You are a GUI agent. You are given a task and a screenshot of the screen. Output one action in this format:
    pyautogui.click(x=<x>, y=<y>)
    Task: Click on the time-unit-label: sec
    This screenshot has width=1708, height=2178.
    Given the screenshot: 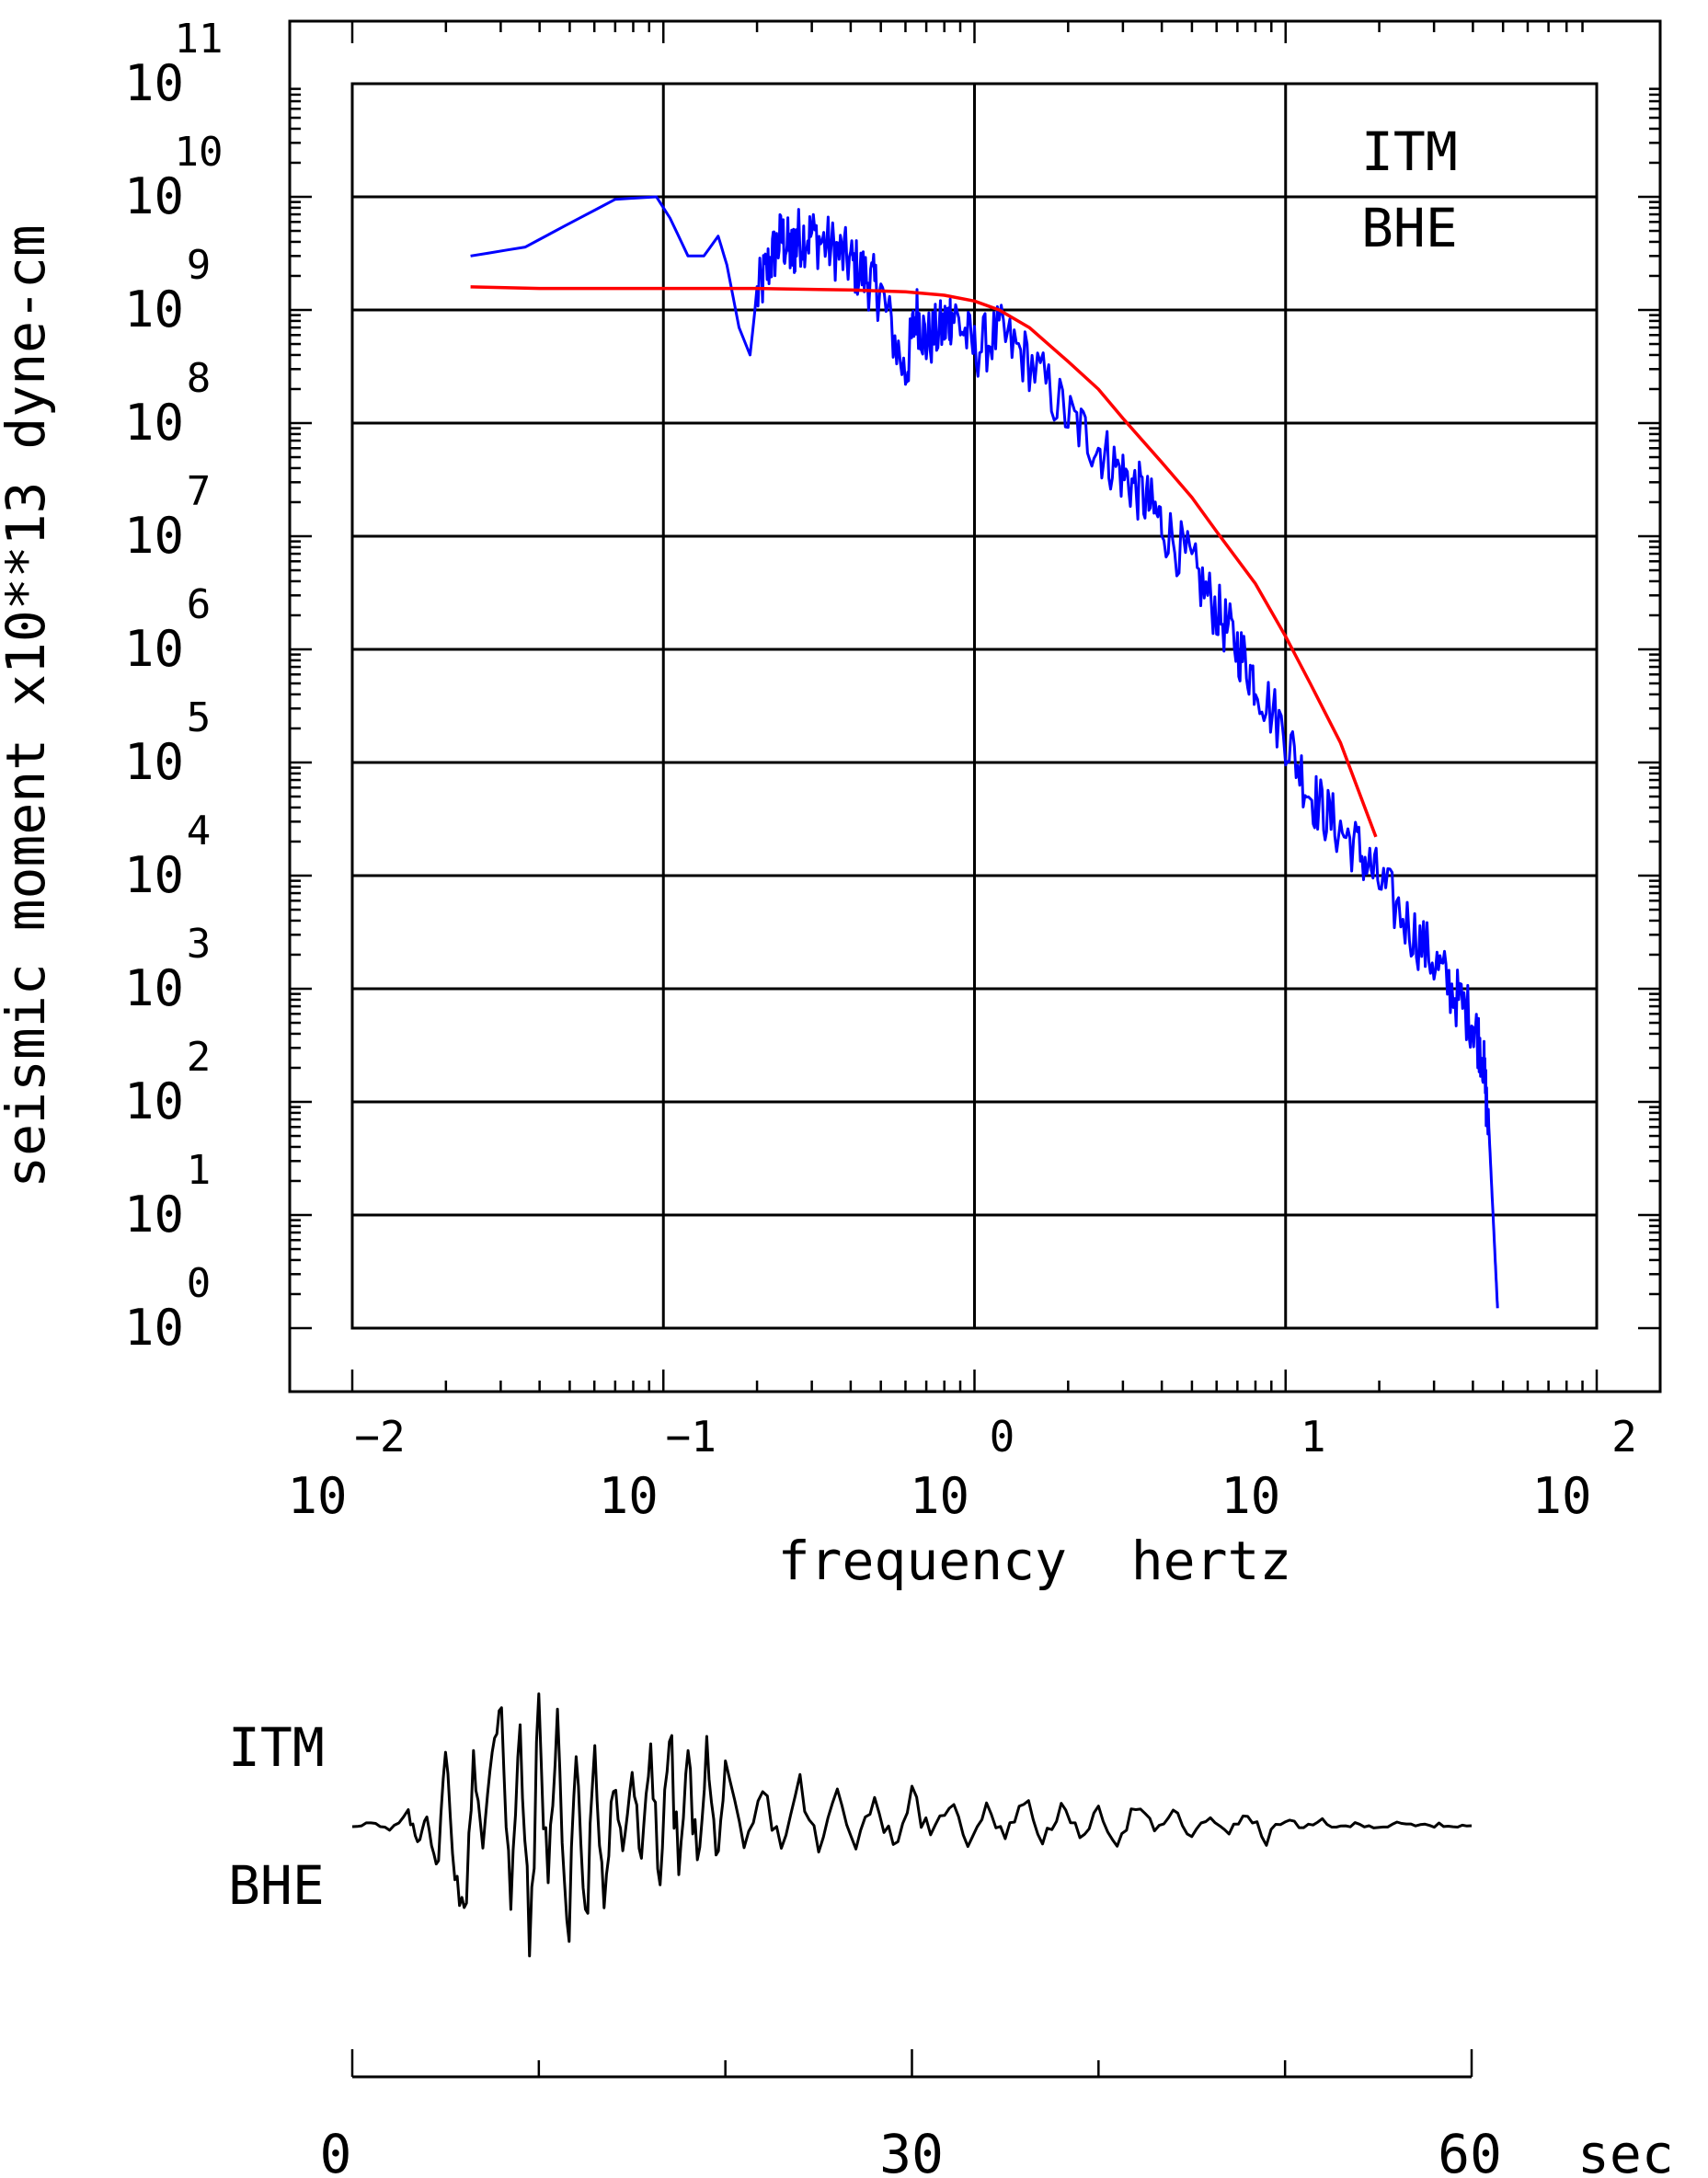 What is the action you would take?
    pyautogui.click(x=1625, y=2150)
    